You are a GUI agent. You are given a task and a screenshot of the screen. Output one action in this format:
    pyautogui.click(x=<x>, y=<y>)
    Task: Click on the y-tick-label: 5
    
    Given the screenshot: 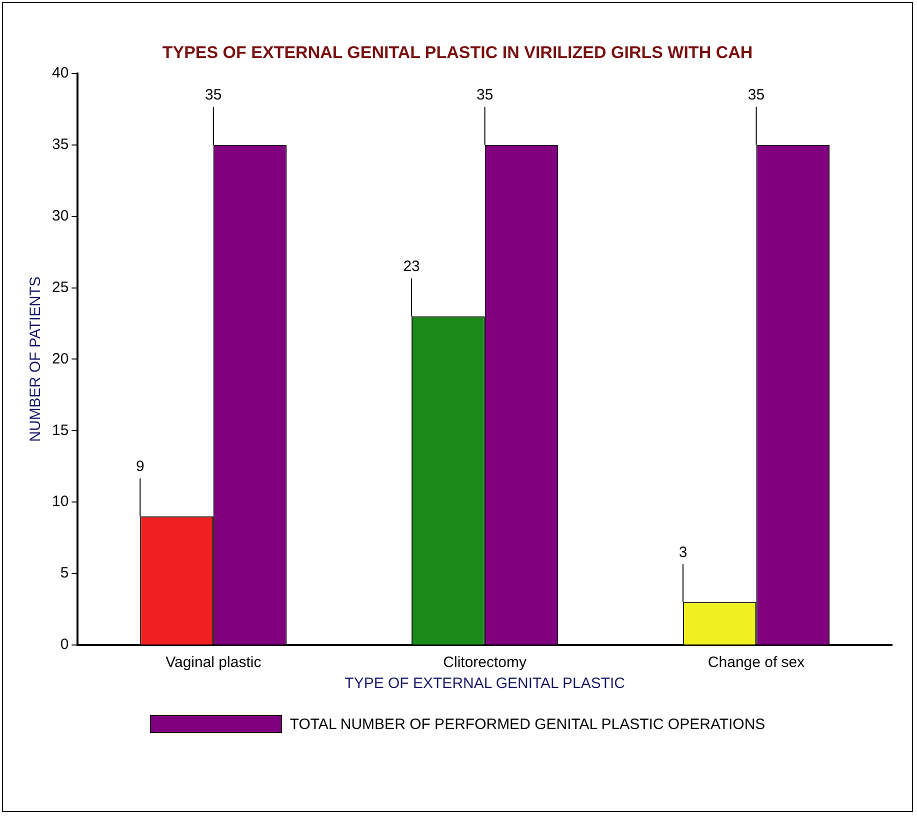 What is the action you would take?
    pyautogui.click(x=64, y=573)
    